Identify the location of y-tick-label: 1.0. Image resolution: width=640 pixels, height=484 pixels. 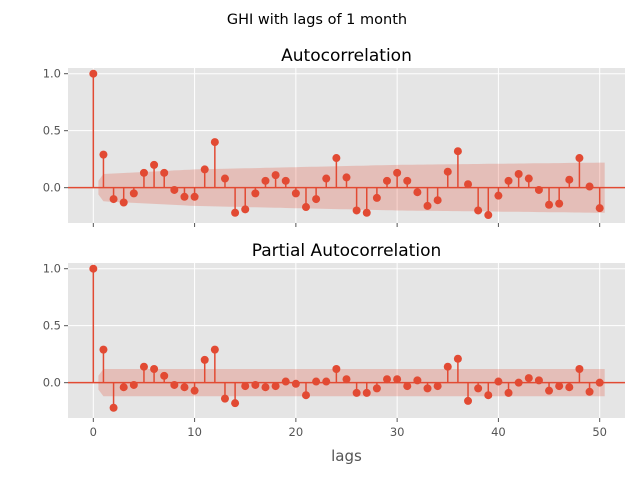
(52, 74).